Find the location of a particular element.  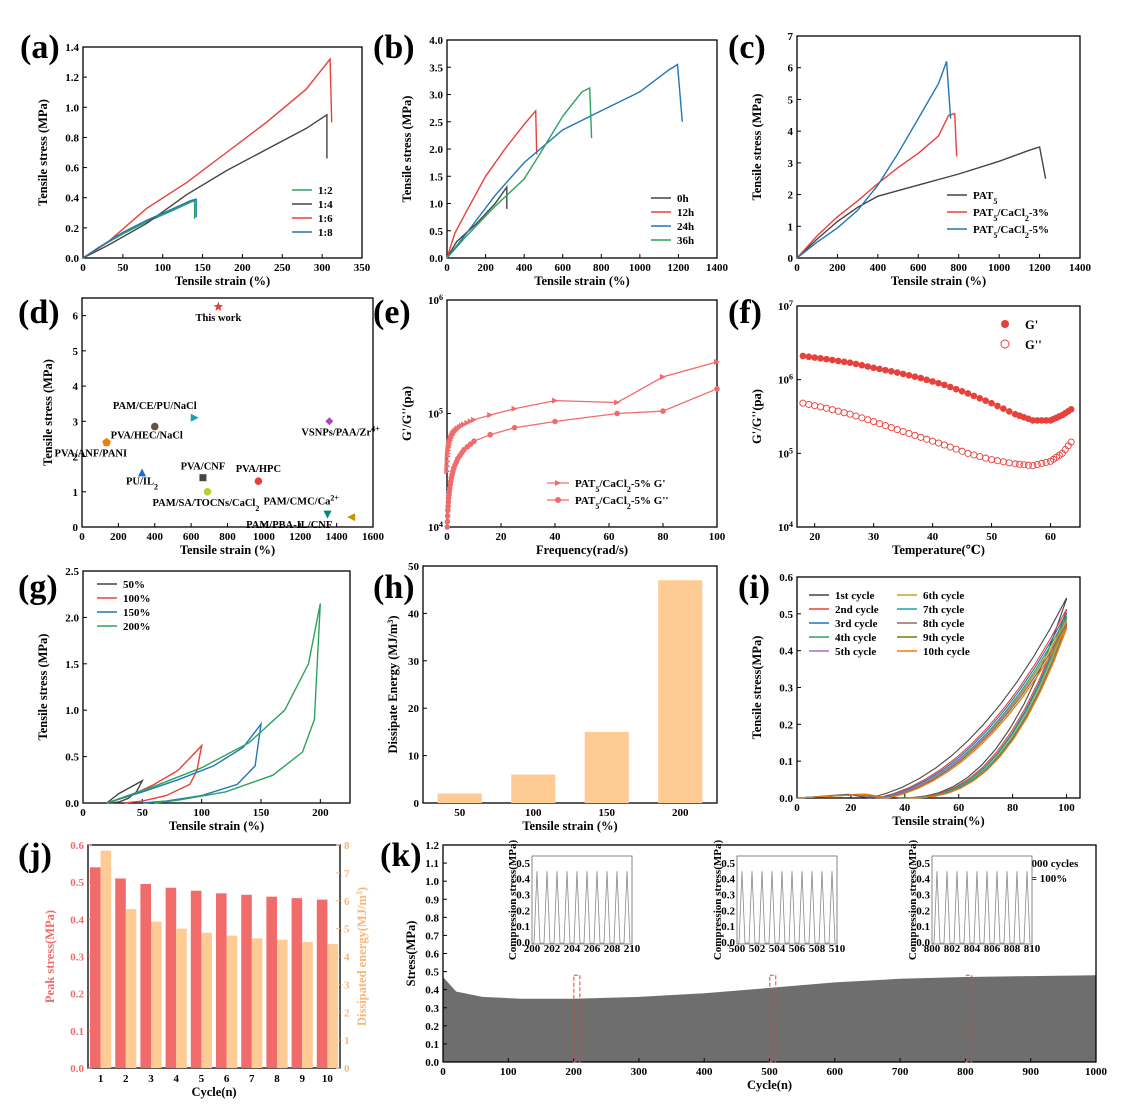

x-tick-label: 1200 is located at coordinates (678, 268).